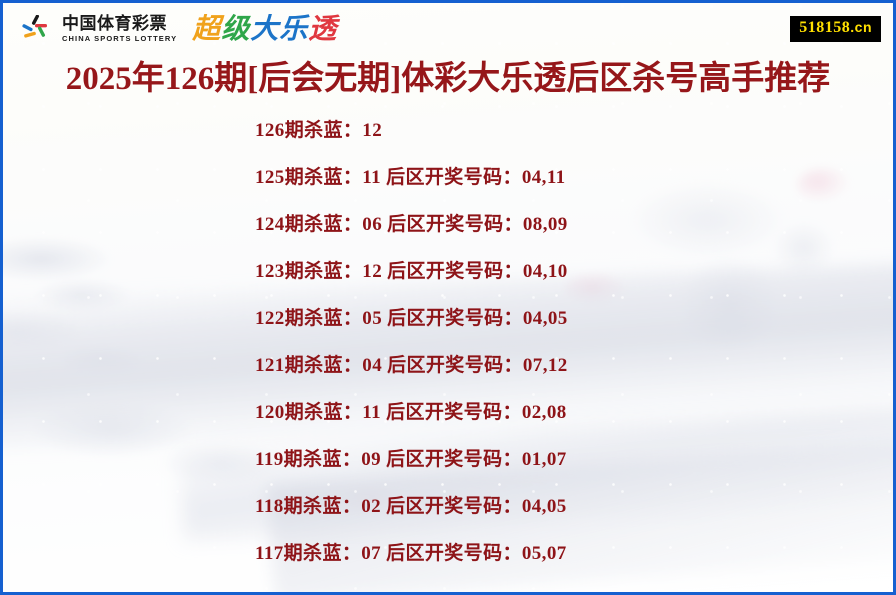  Describe the element at coordinates (319, 319) in the screenshot. I see `list-item-issue: 122期杀蓝：05` at that location.